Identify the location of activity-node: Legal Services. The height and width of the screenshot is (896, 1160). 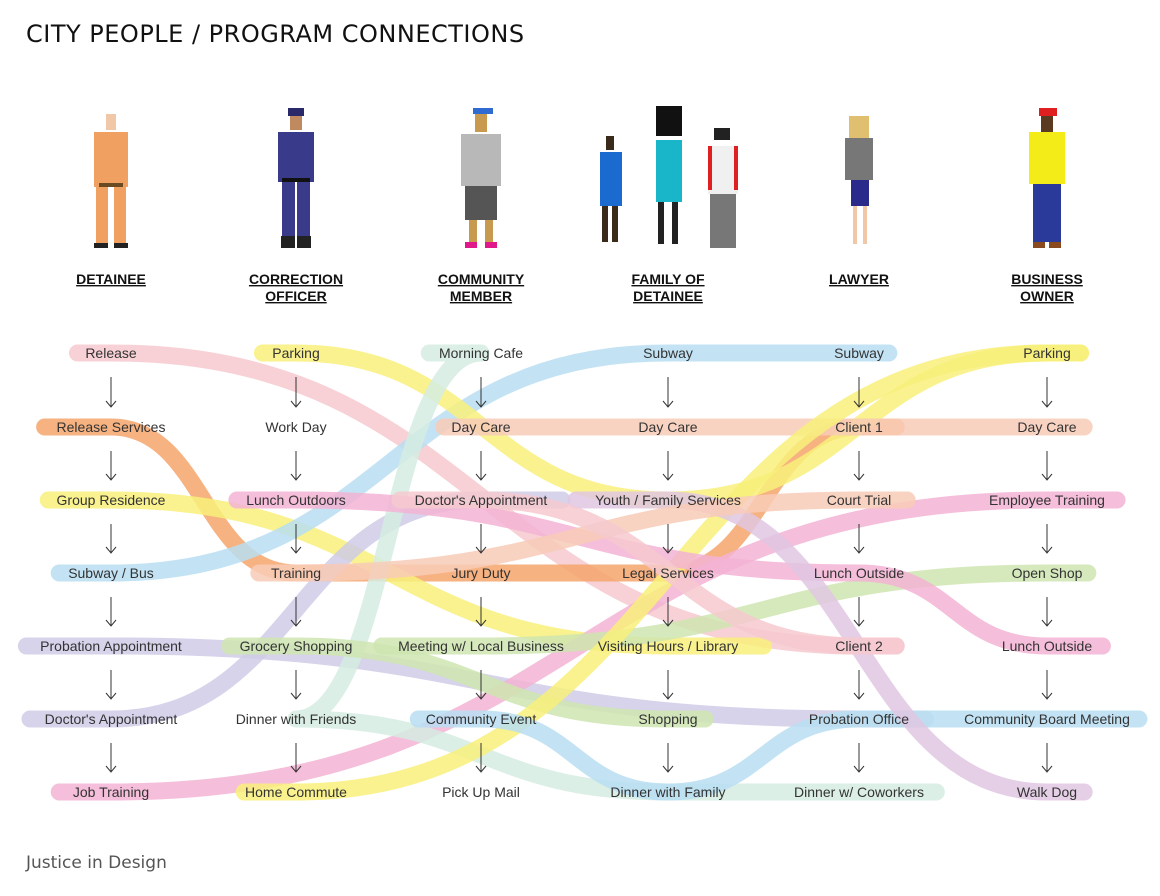
(668, 573).